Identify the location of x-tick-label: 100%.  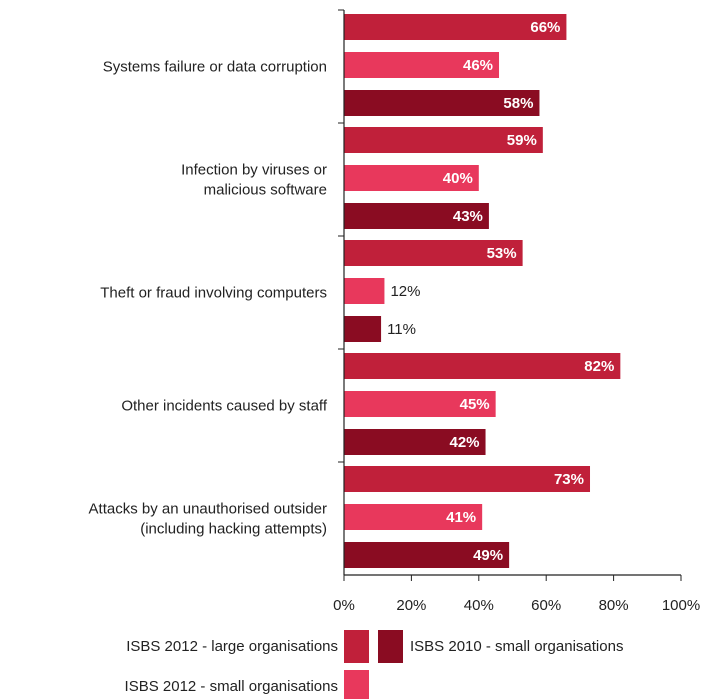
(681, 605).